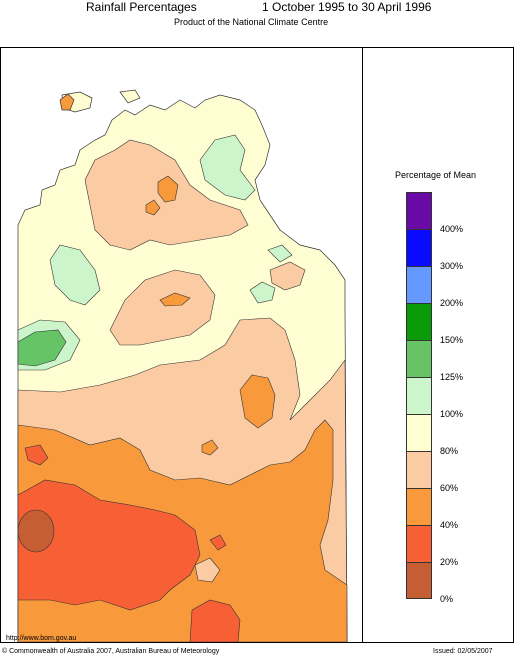 This screenshot has width=516, height=658. I want to click on legend-label: 300%, so click(452, 266).